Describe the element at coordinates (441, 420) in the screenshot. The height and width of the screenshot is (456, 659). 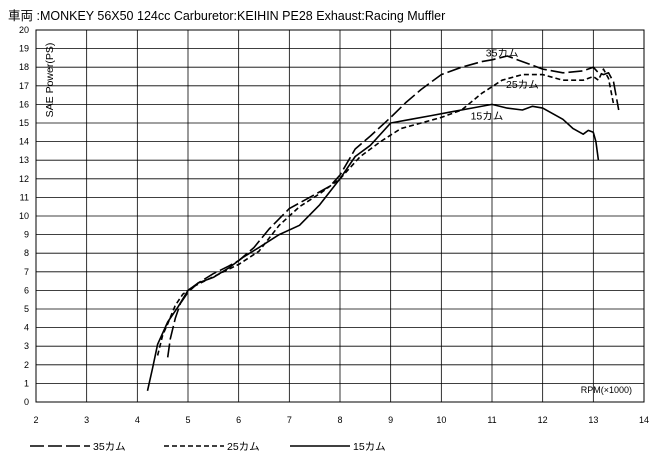
I see `x-tick-label: 10` at that location.